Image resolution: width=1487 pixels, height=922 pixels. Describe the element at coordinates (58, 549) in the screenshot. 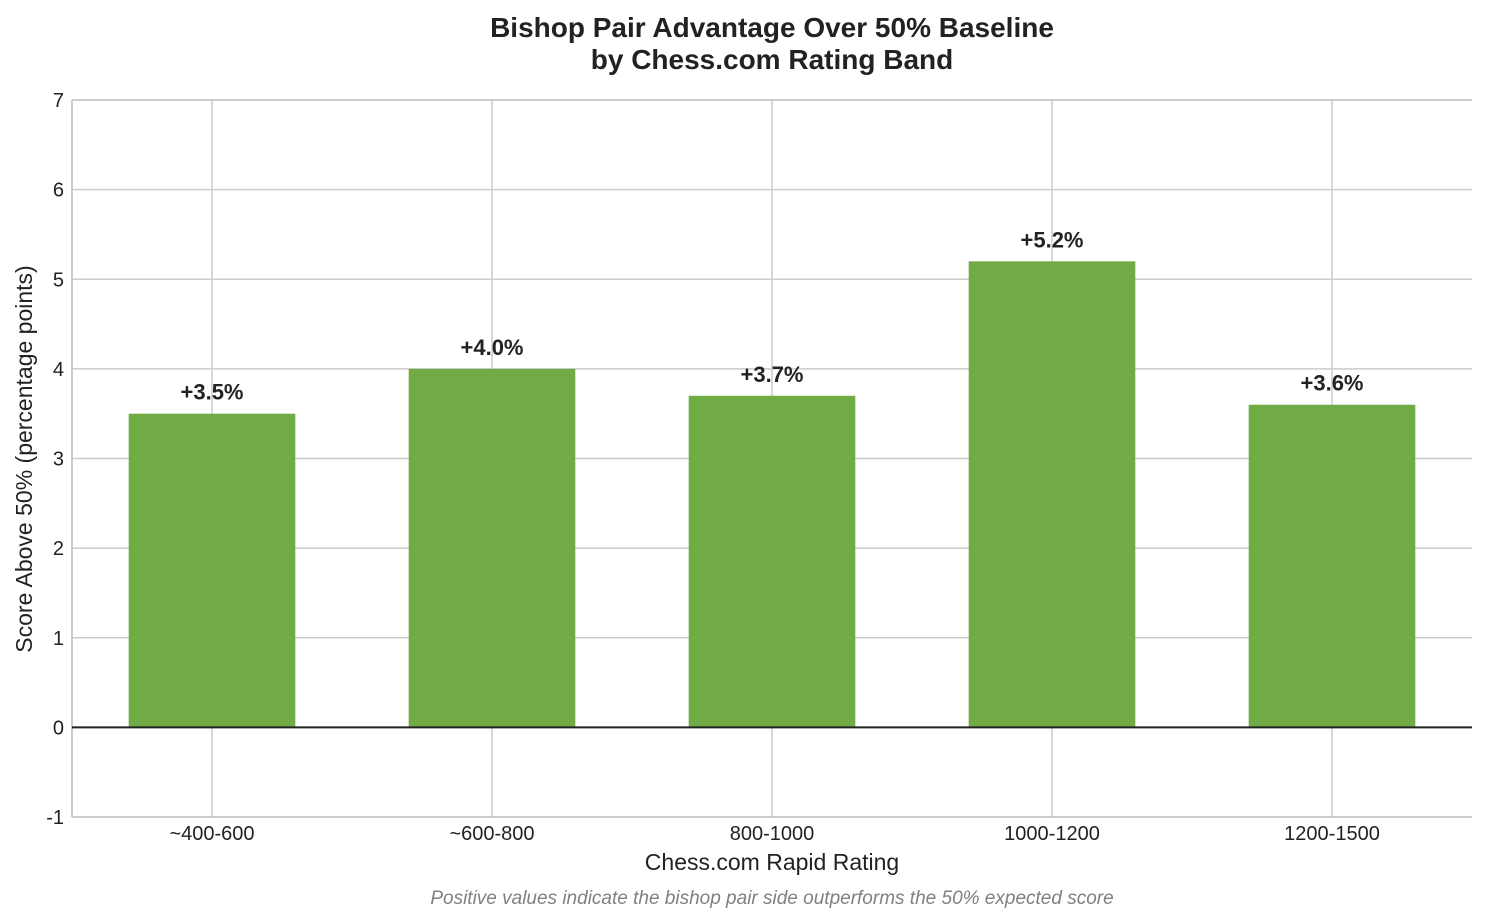

I see `y-tick-label: 2` at that location.